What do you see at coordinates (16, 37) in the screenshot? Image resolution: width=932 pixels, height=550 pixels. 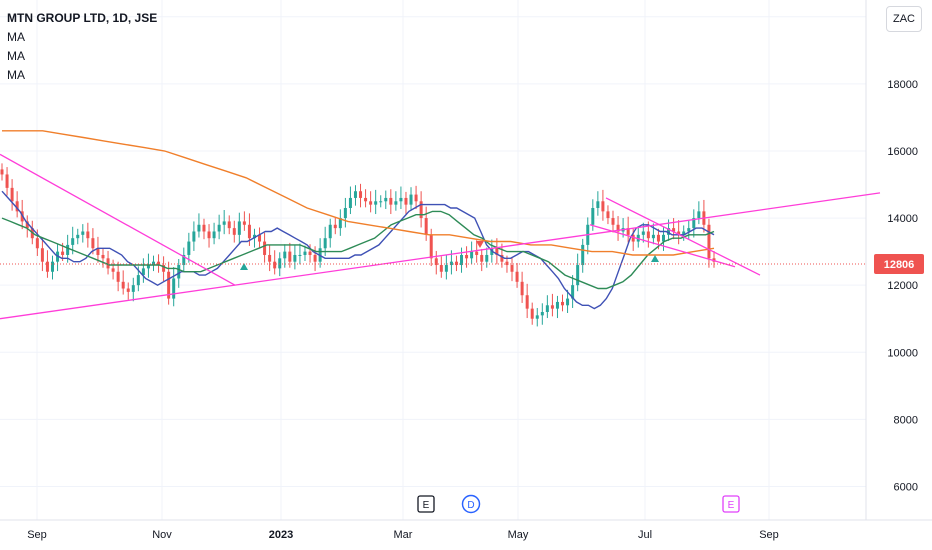 I see `indicator-ma-1: MA` at bounding box center [16, 37].